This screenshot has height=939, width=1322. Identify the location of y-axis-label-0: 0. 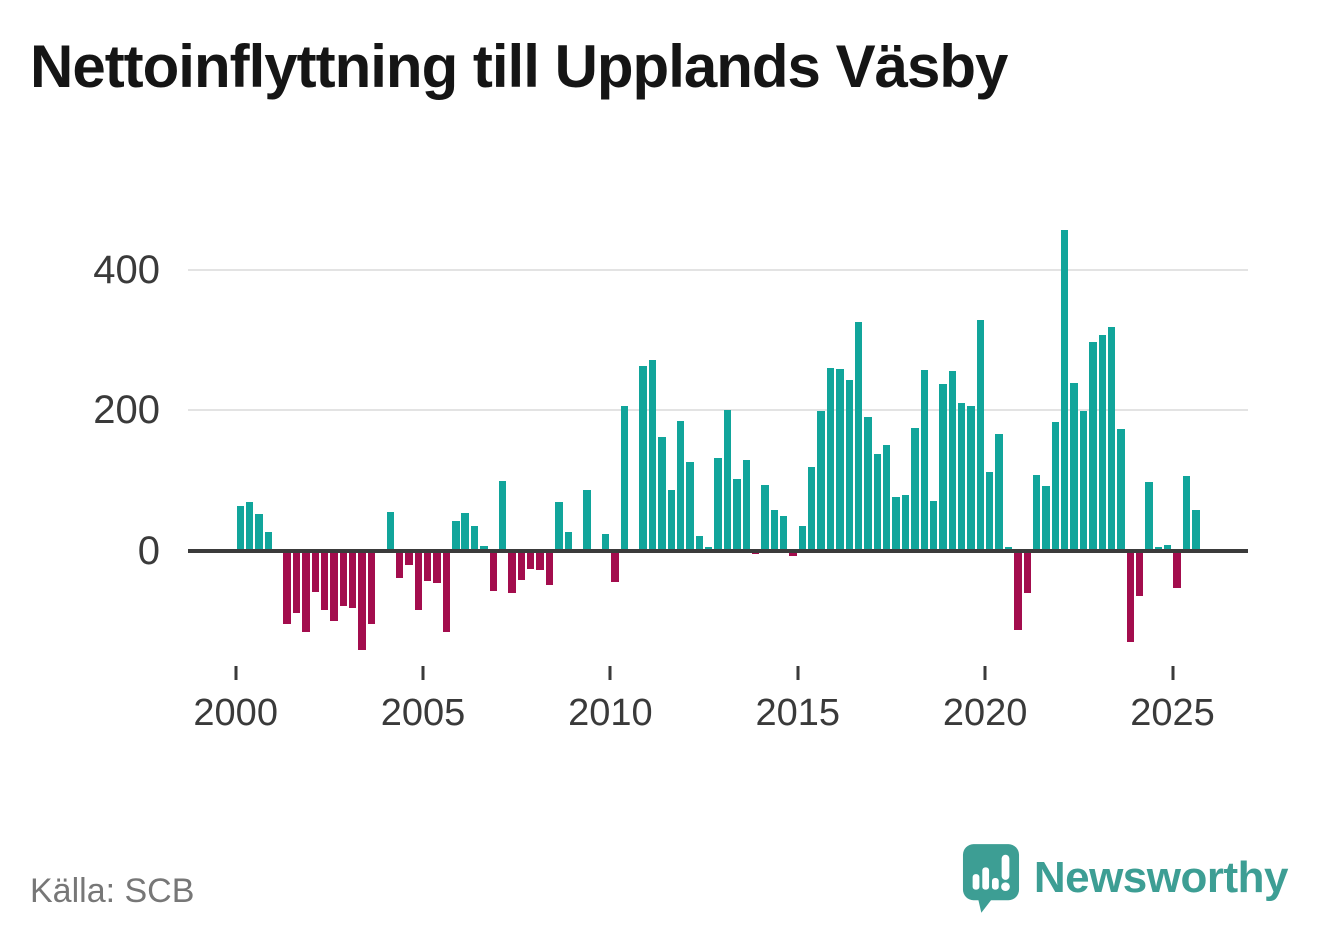
(148, 551).